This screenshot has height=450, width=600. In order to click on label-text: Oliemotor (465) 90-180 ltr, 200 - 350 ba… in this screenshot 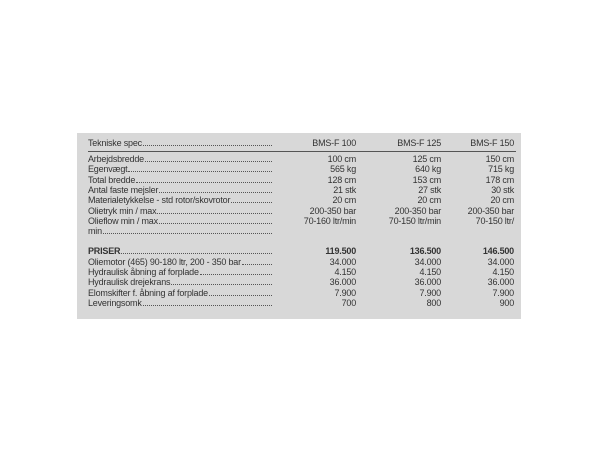, I will do `click(164, 261)`.